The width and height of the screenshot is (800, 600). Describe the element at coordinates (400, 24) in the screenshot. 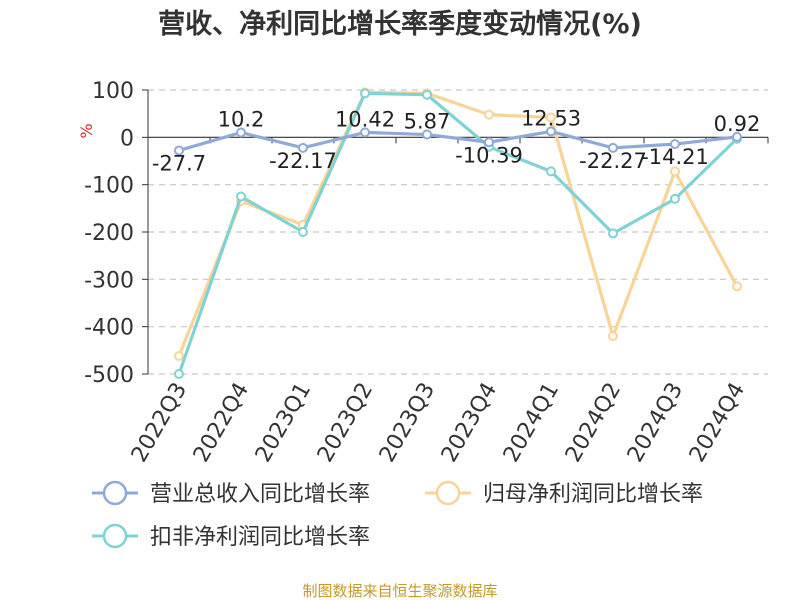

I see `chart-title: 营收、净利同比增长率季度变动情况(%)` at that location.